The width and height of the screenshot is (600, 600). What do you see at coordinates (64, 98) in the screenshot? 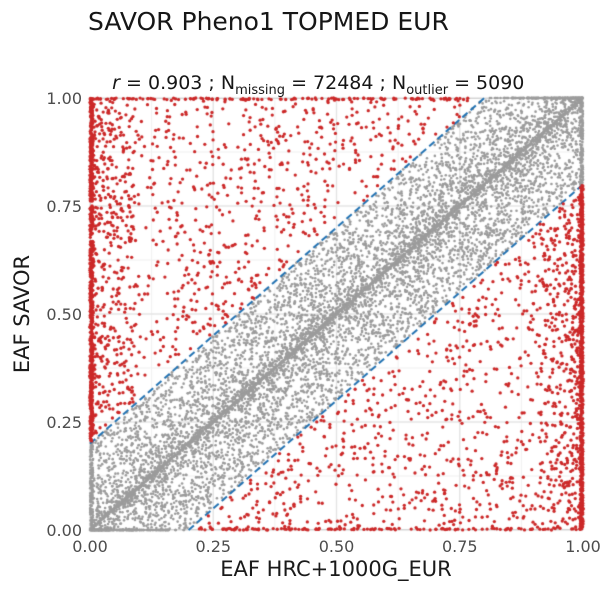
I see `y-tick-label: 1.00` at bounding box center [64, 98].